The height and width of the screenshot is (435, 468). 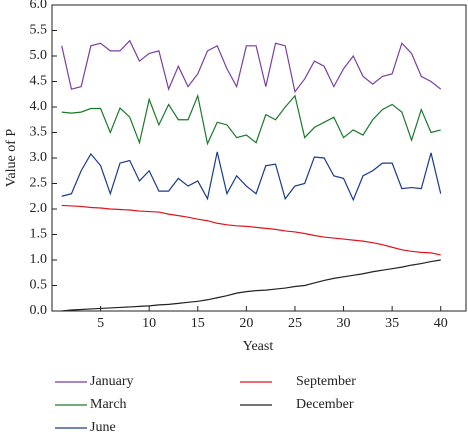 I want to click on legend-label: June, so click(x=103, y=427).